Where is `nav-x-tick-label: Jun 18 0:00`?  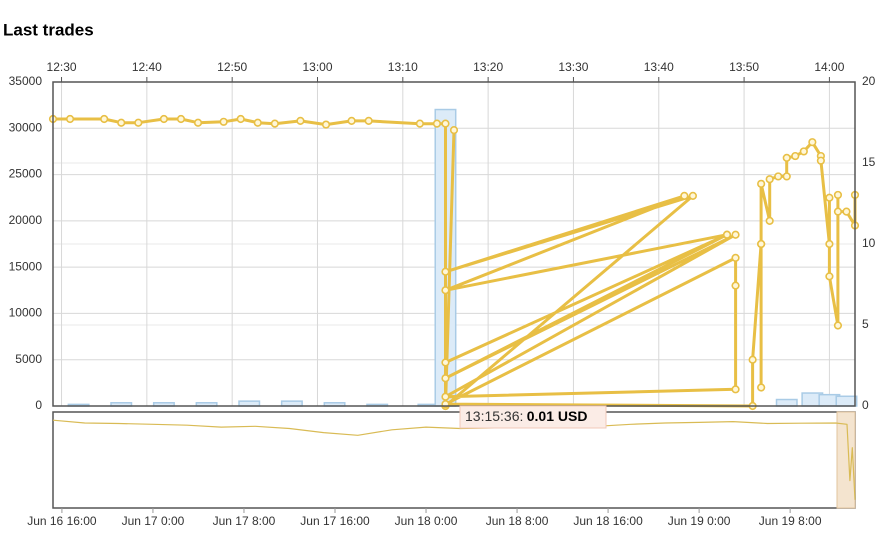 nav-x-tick-label: Jun 18 0:00 is located at coordinates (426, 521).